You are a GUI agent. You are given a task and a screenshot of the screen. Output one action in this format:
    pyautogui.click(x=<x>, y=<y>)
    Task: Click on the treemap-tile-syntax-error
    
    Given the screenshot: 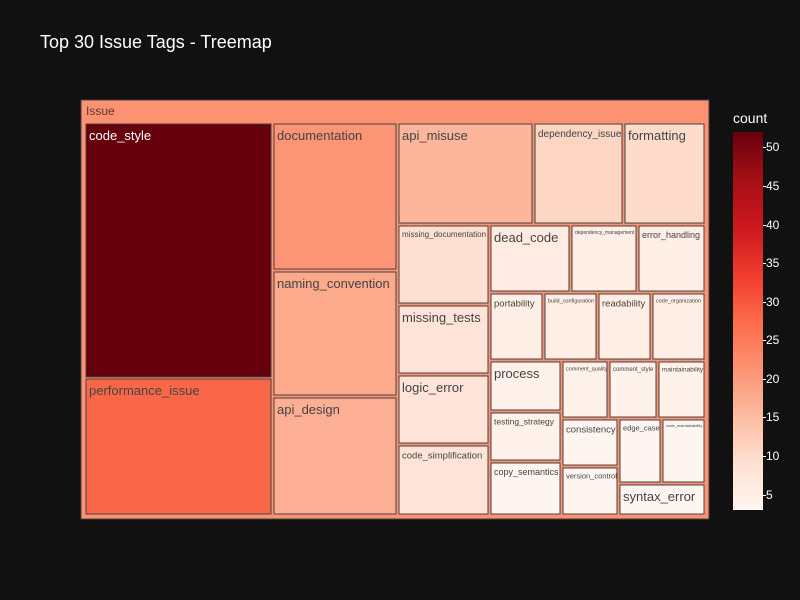 What is the action you would take?
    pyautogui.click(x=662, y=499)
    